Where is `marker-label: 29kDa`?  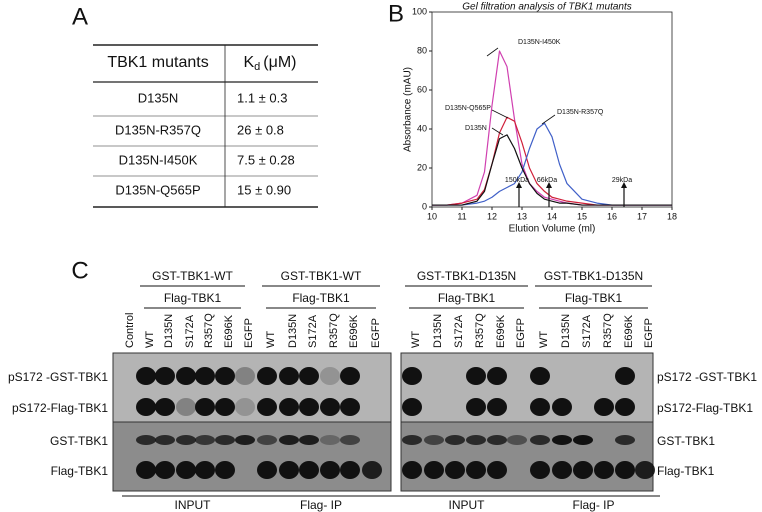 marker-label: 29kDa is located at coordinates (622, 180).